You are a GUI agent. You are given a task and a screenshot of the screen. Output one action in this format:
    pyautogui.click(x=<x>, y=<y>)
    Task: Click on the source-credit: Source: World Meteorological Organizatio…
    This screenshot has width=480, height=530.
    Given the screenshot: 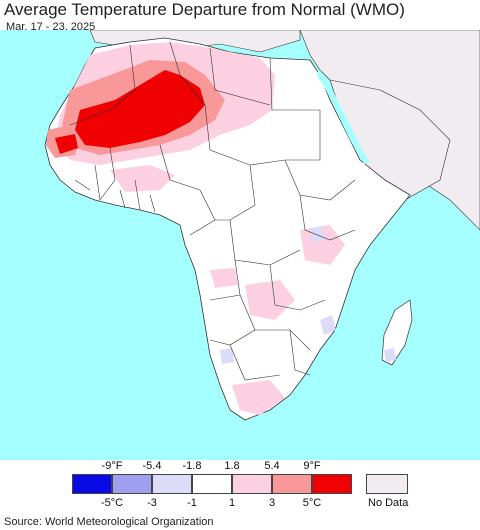 What is the action you would take?
    pyautogui.click(x=109, y=522)
    